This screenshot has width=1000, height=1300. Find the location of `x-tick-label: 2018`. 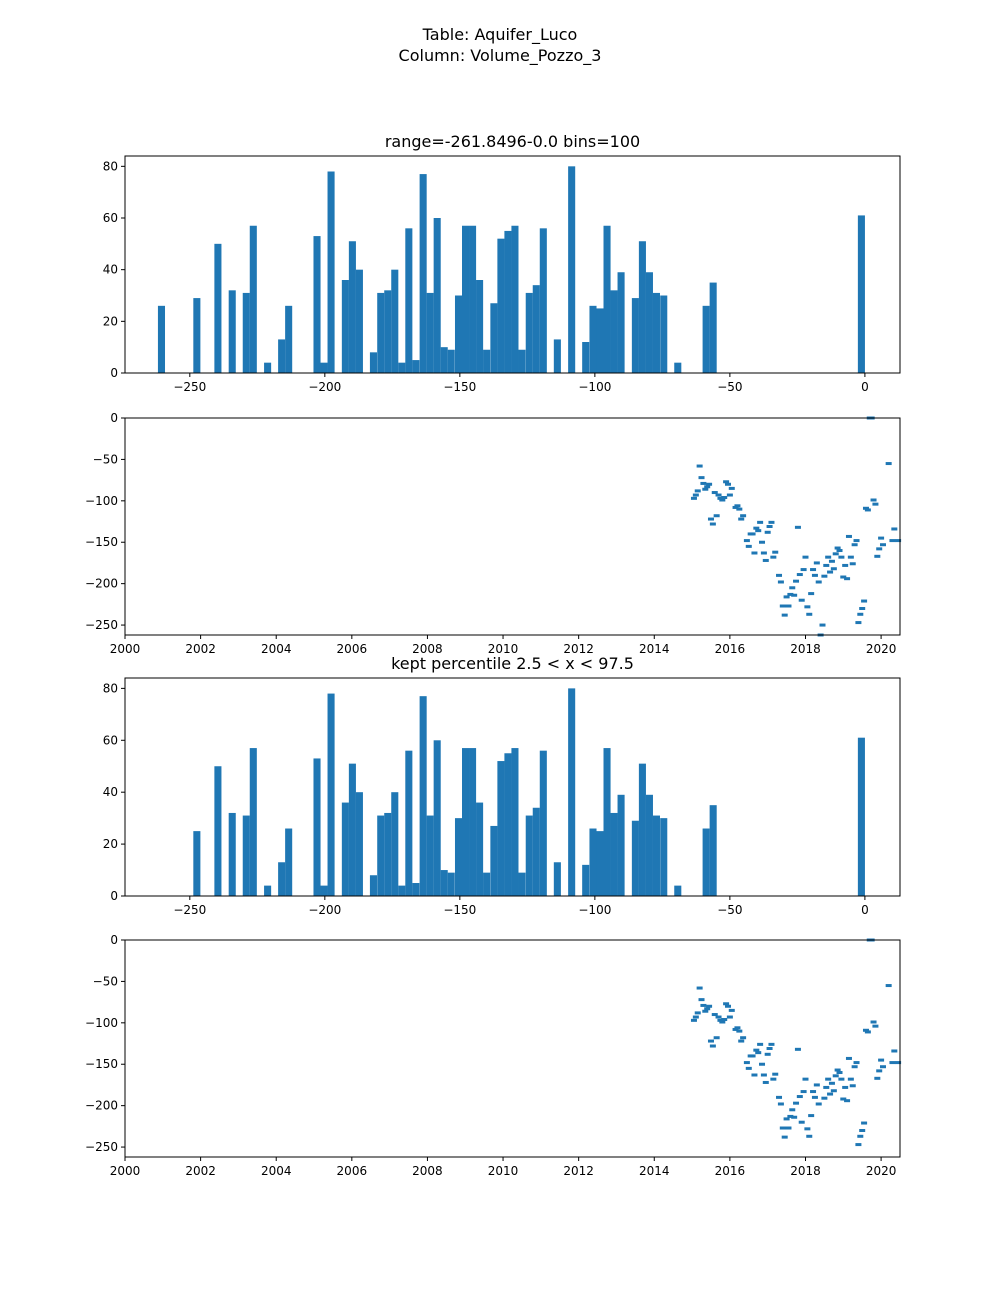

x-tick-label: 2018 is located at coordinates (805, 1171).